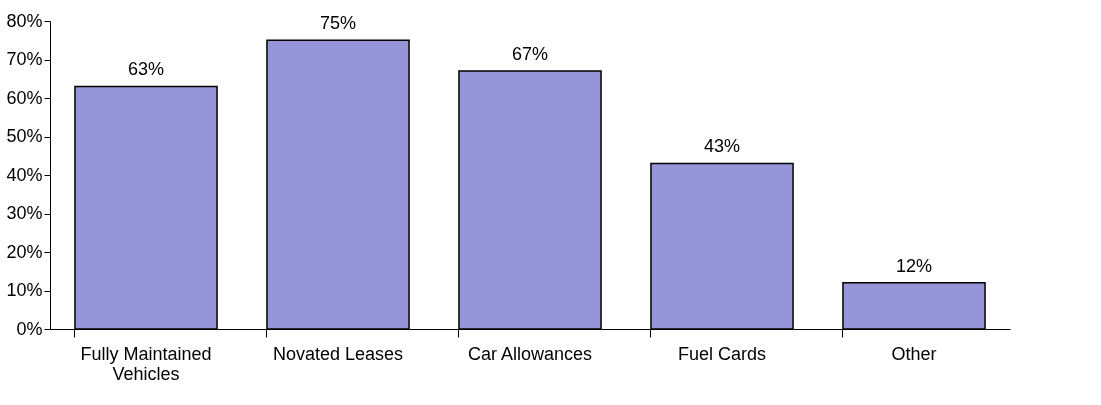 The height and width of the screenshot is (405, 1101). I want to click on x-tick-label: Fuel Cards, so click(722, 353).